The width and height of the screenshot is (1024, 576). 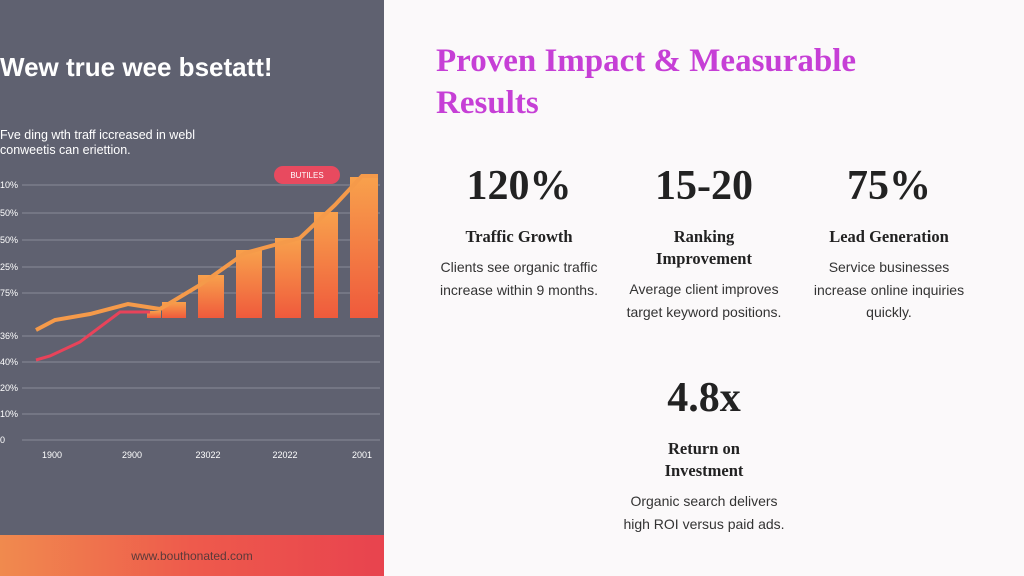 I want to click on image-title: Wew true wee bsetatt!, so click(x=136, y=67).